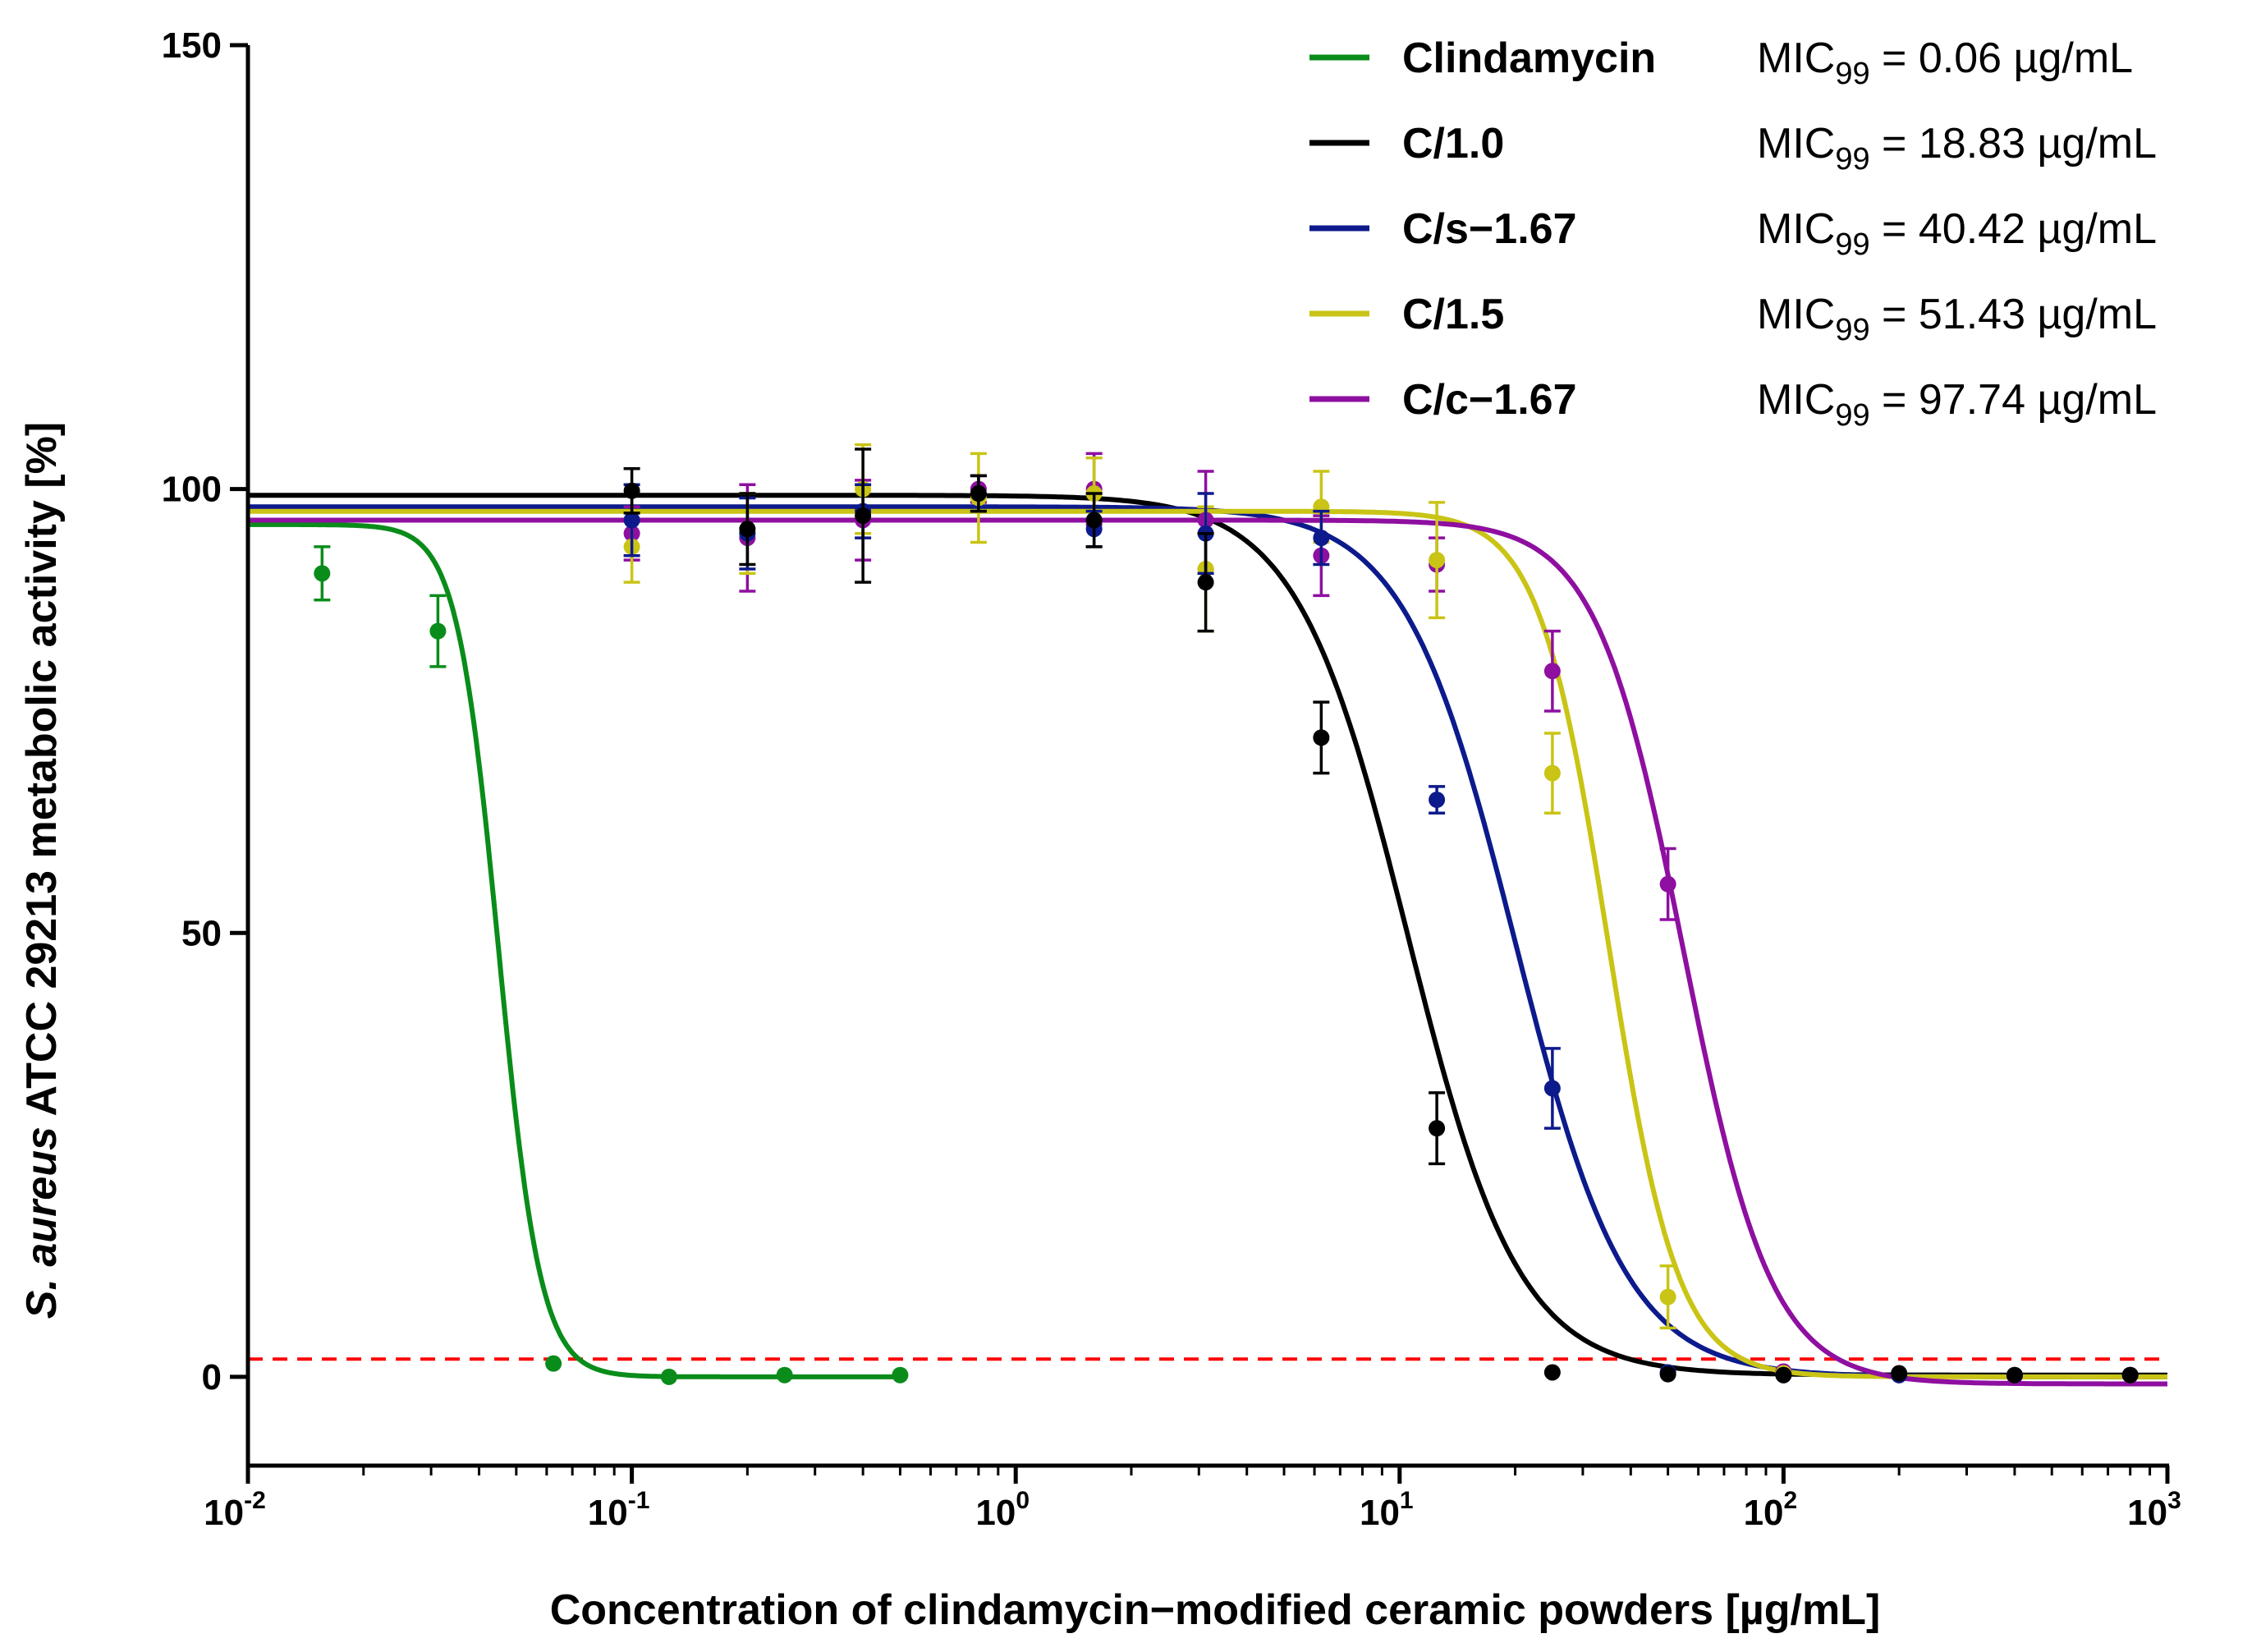 This screenshot has height=1652, width=2261. Describe the element at coordinates (1387, 1510) in the screenshot. I see `x-tick-label-1: 10¹` at that location.